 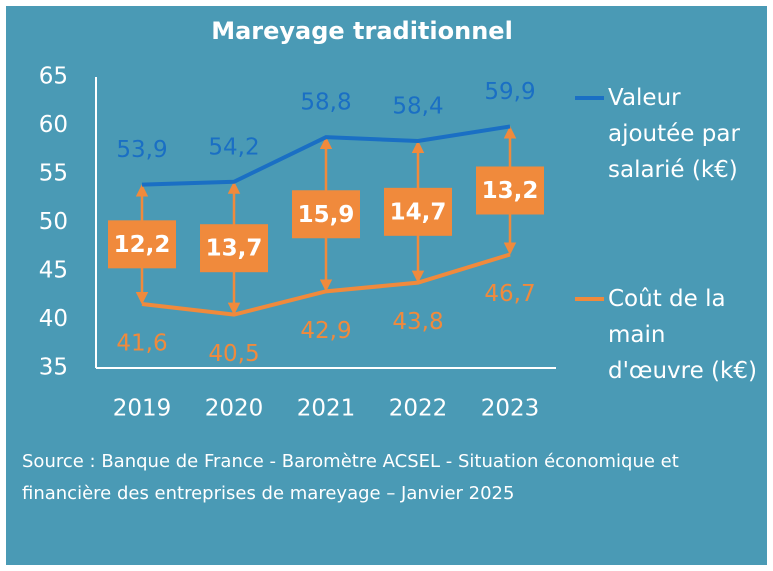 What do you see at coordinates (53, 222) in the screenshot?
I see `y-tick-label: 50` at bounding box center [53, 222].